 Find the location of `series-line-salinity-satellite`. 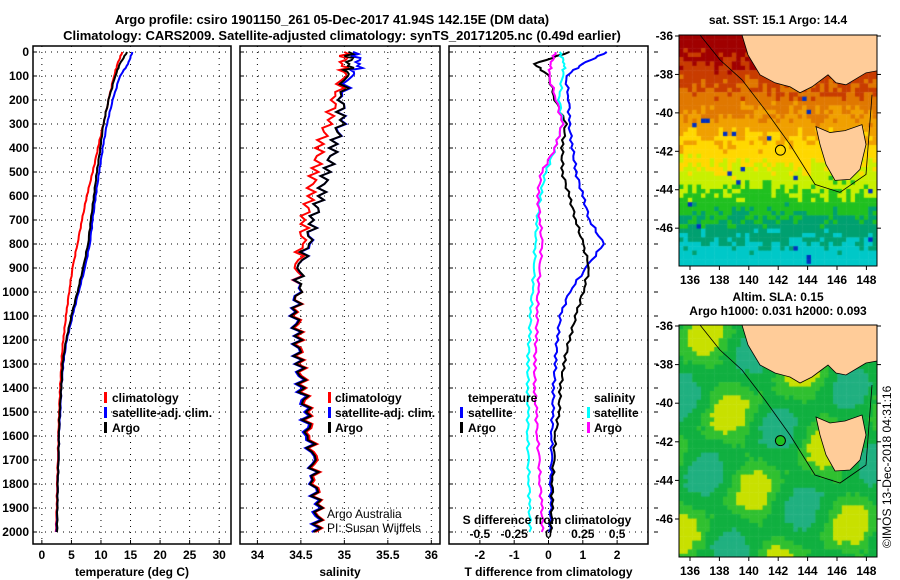

series-line-salinity-satellite is located at coordinates (546, 292).